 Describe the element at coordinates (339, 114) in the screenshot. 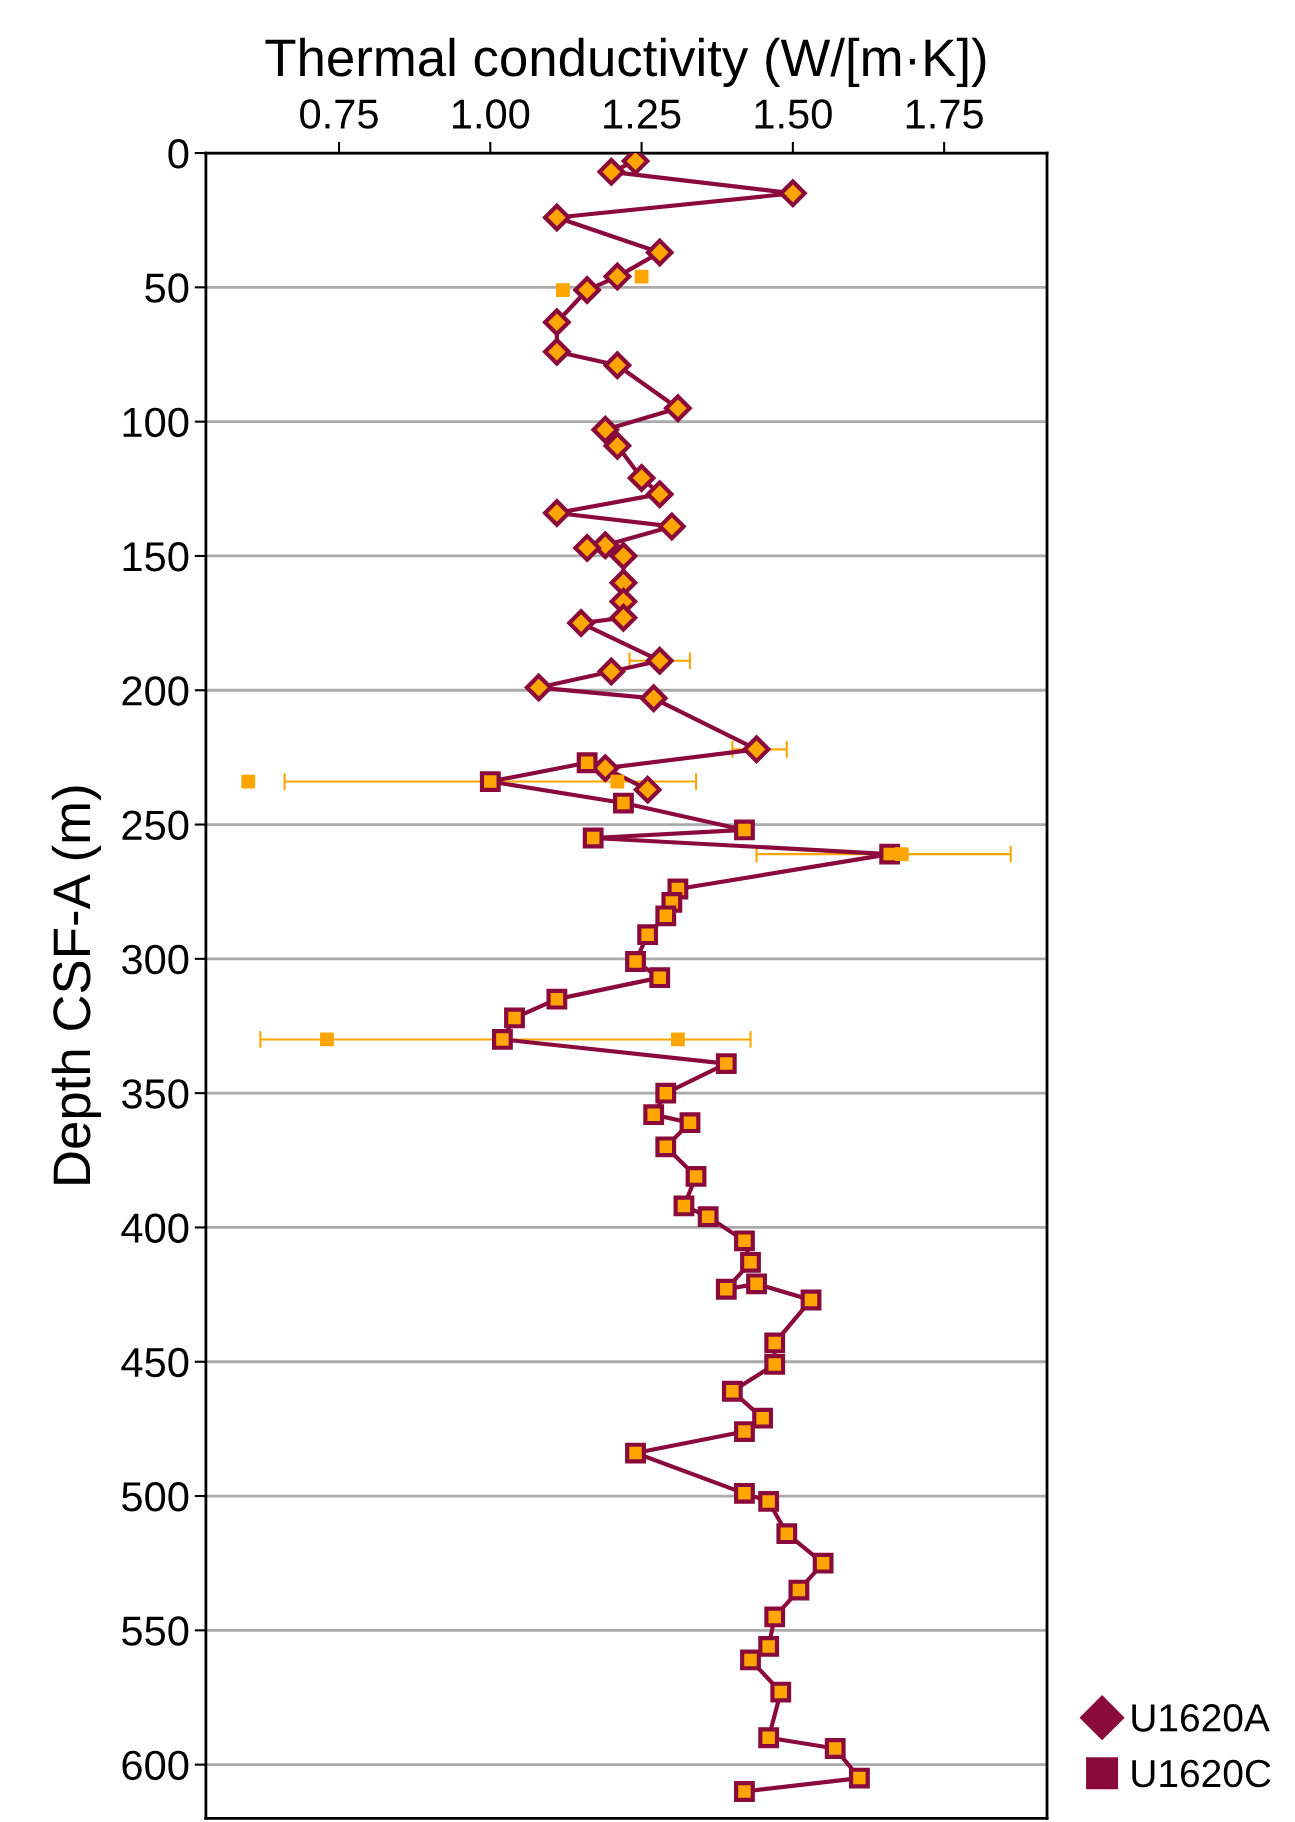

I see `x-tick-label: 0.75` at that location.